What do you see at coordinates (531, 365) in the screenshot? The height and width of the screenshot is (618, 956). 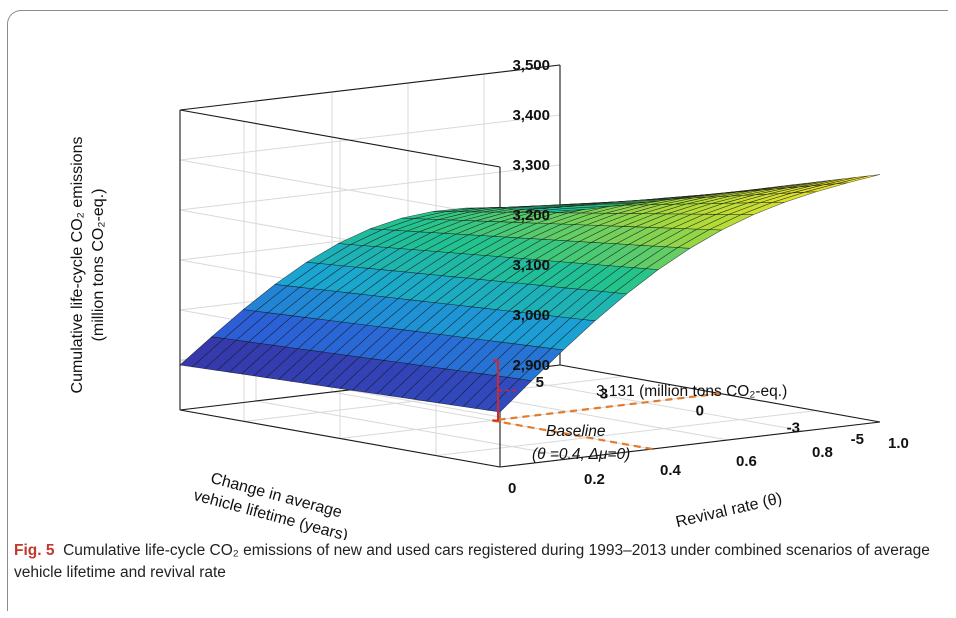 I see `z-tick-label: 2,900` at bounding box center [531, 365].